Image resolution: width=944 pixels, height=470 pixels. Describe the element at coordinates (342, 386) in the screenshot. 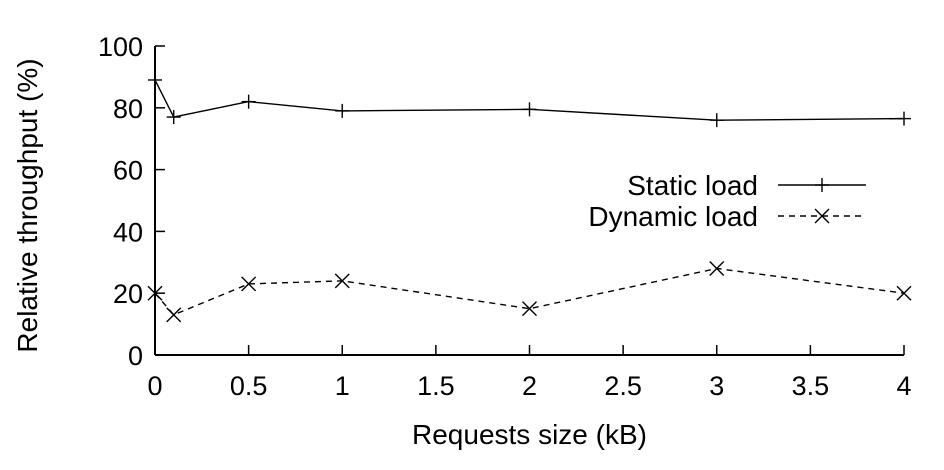

I see `x-tick-label: 1` at that location.